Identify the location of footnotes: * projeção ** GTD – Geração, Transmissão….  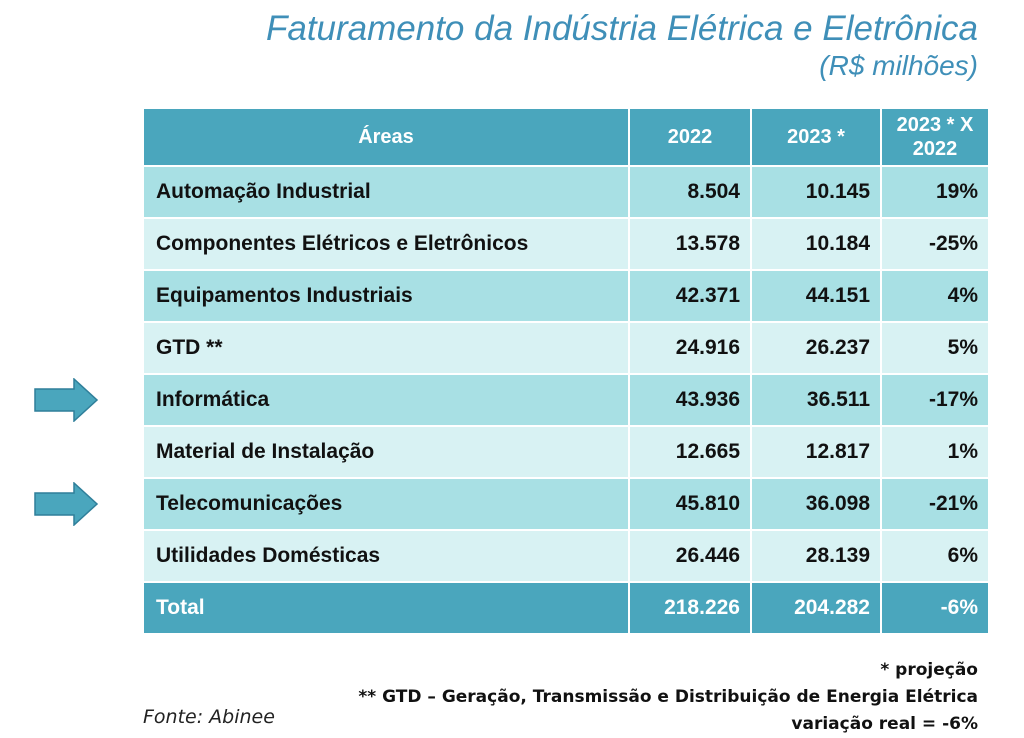
(668, 697).